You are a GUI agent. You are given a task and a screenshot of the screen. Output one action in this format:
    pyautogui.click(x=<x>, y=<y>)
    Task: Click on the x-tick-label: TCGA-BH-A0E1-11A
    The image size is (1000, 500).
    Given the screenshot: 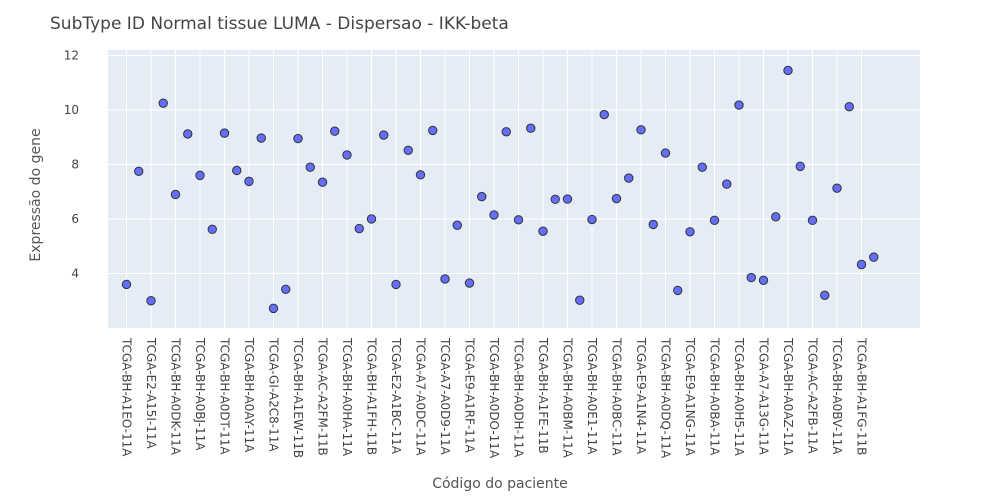 What is the action you would take?
    pyautogui.click(x=592, y=396)
    